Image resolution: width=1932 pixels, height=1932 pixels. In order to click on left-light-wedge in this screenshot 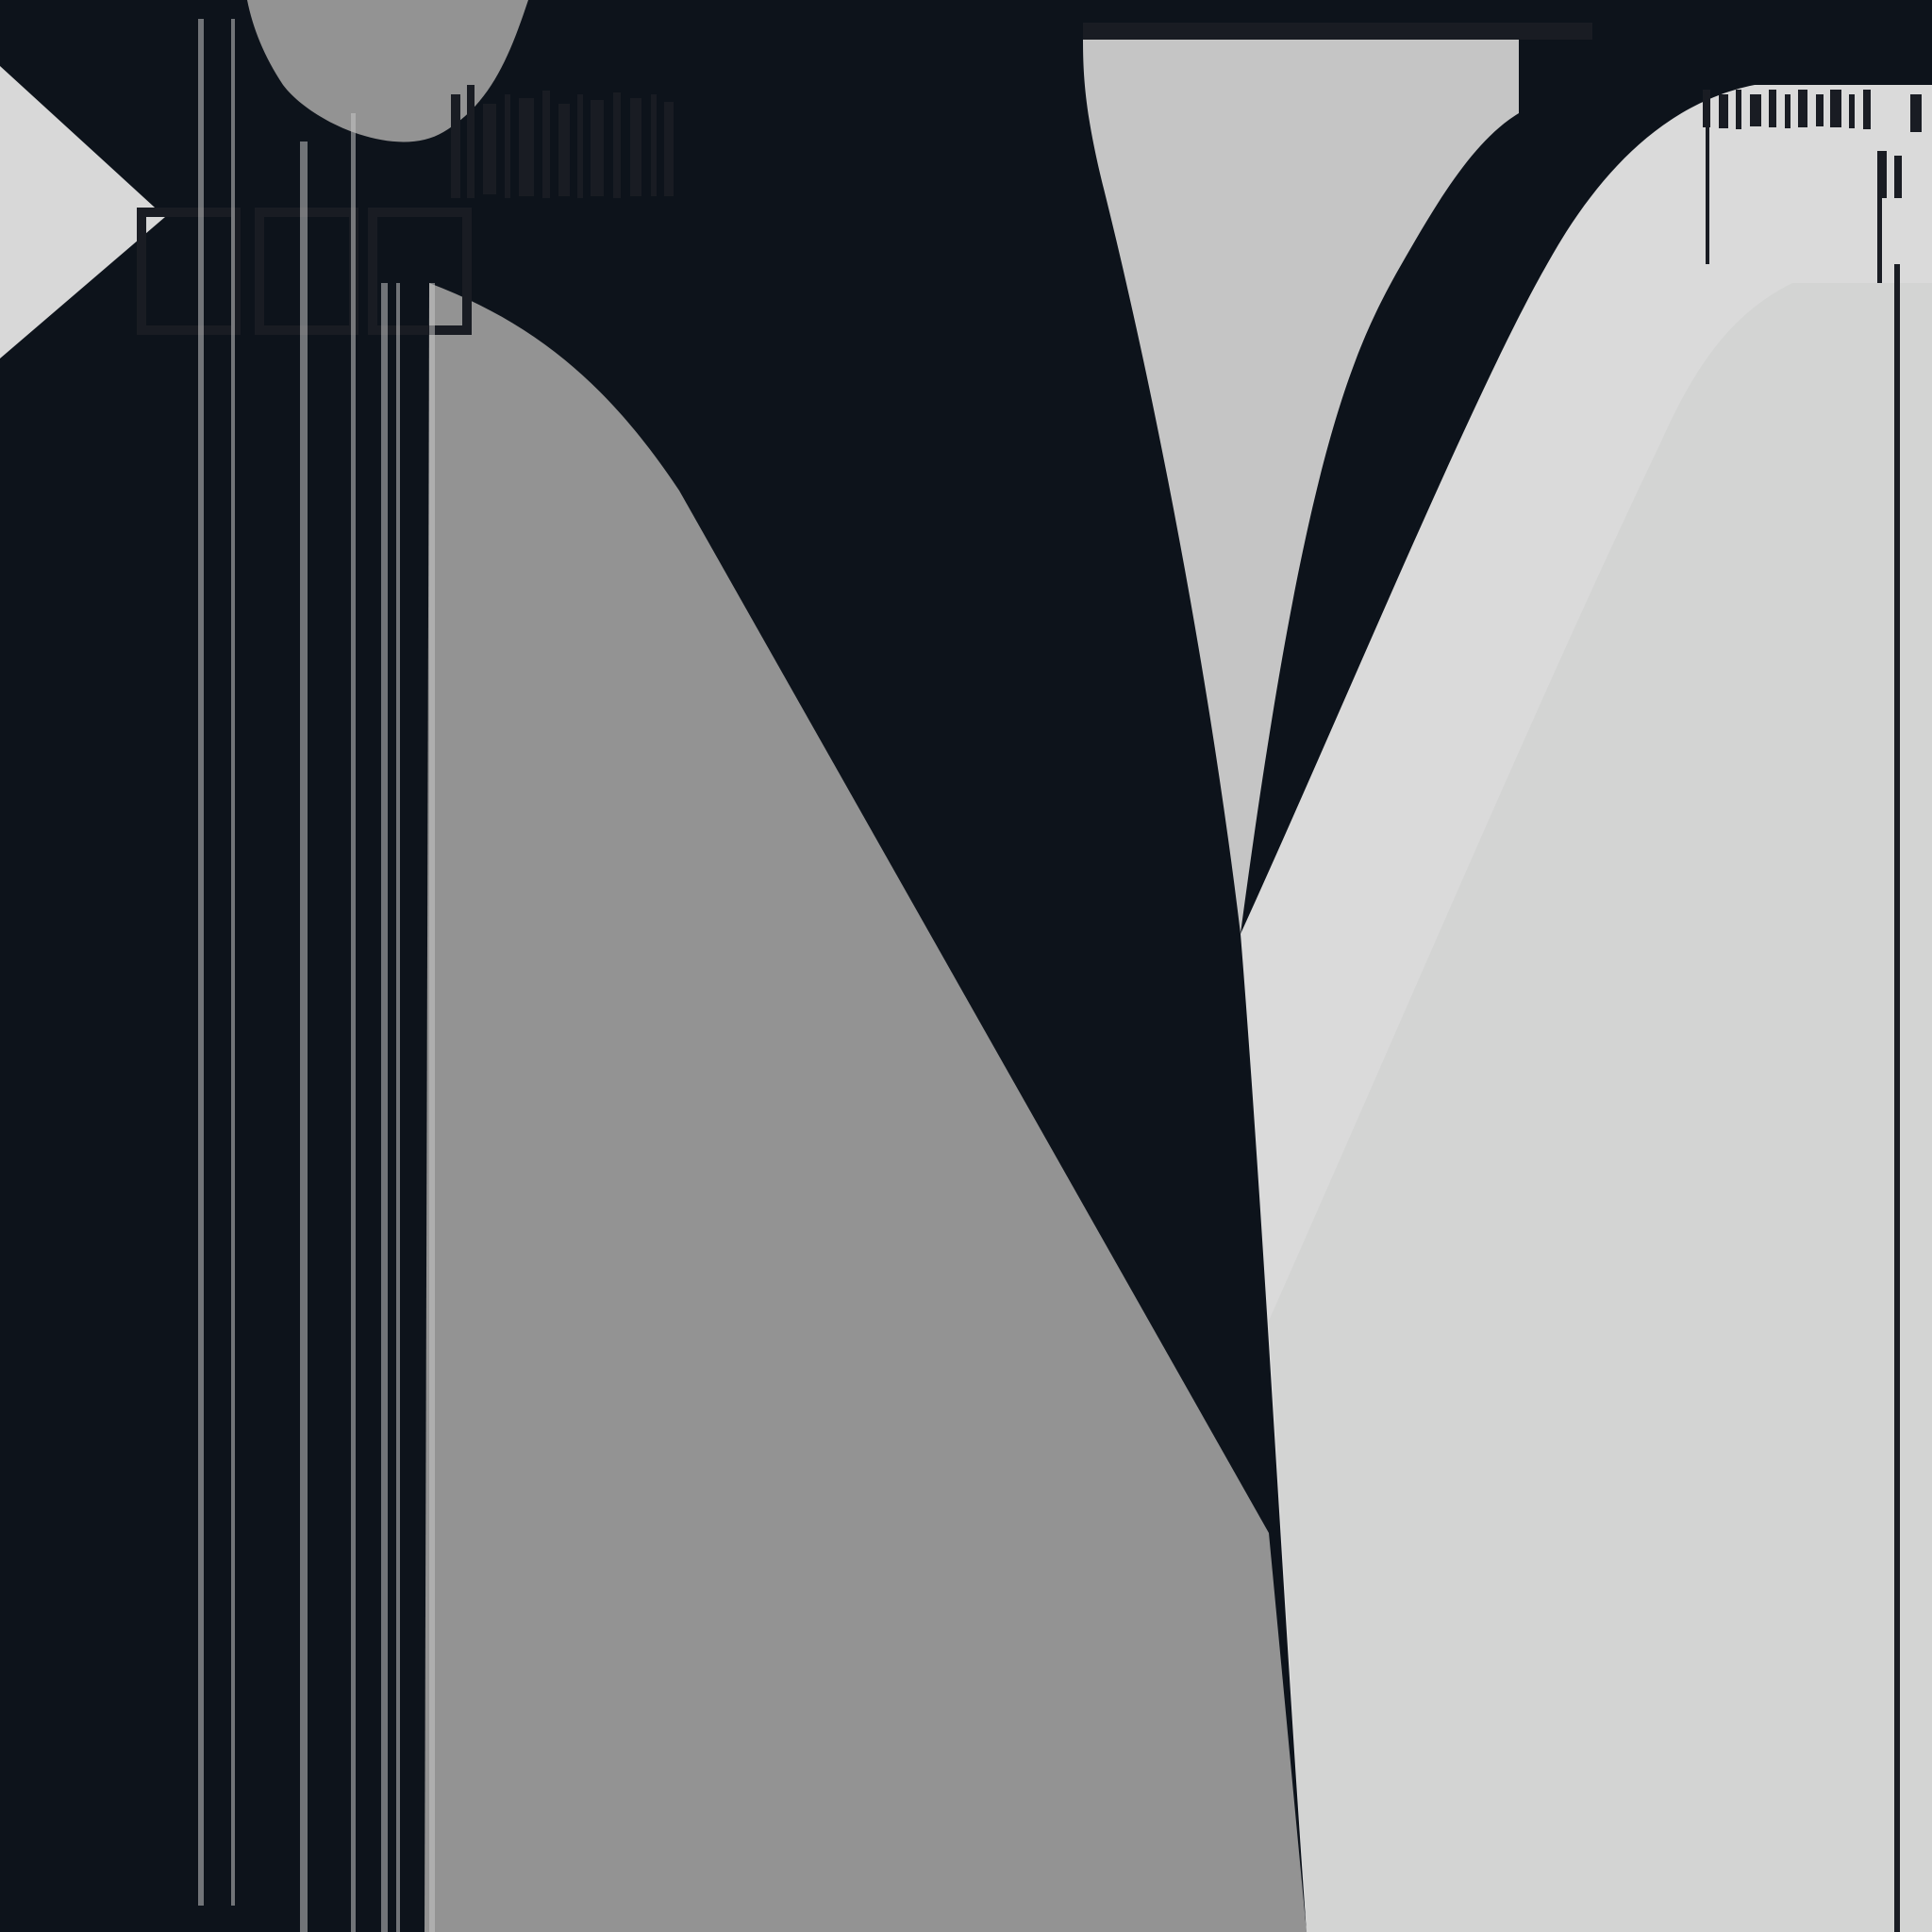, I will do `click(83, 212)`.